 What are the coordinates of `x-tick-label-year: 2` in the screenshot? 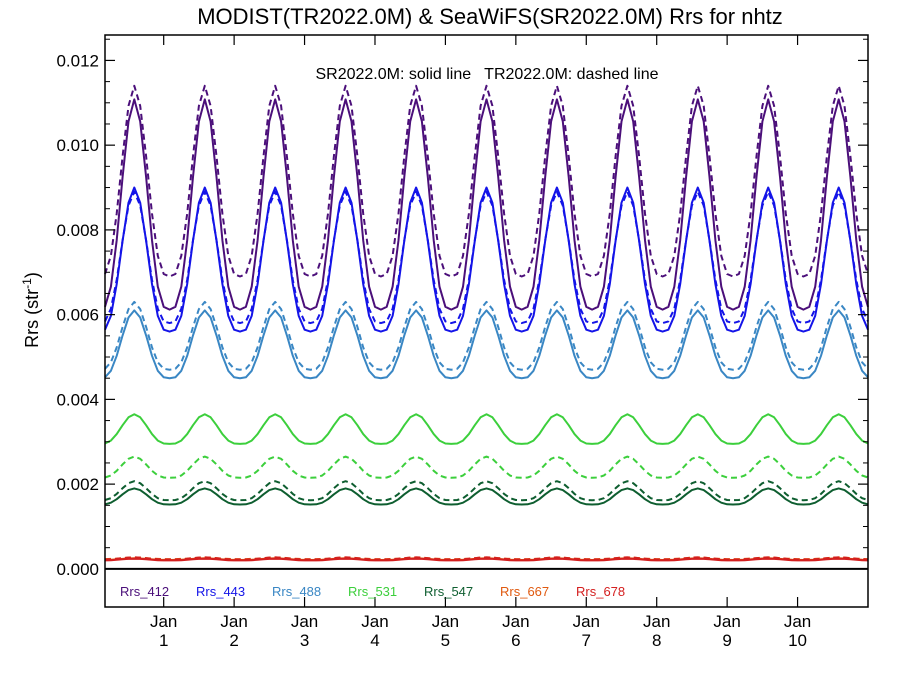 It's located at (233, 640).